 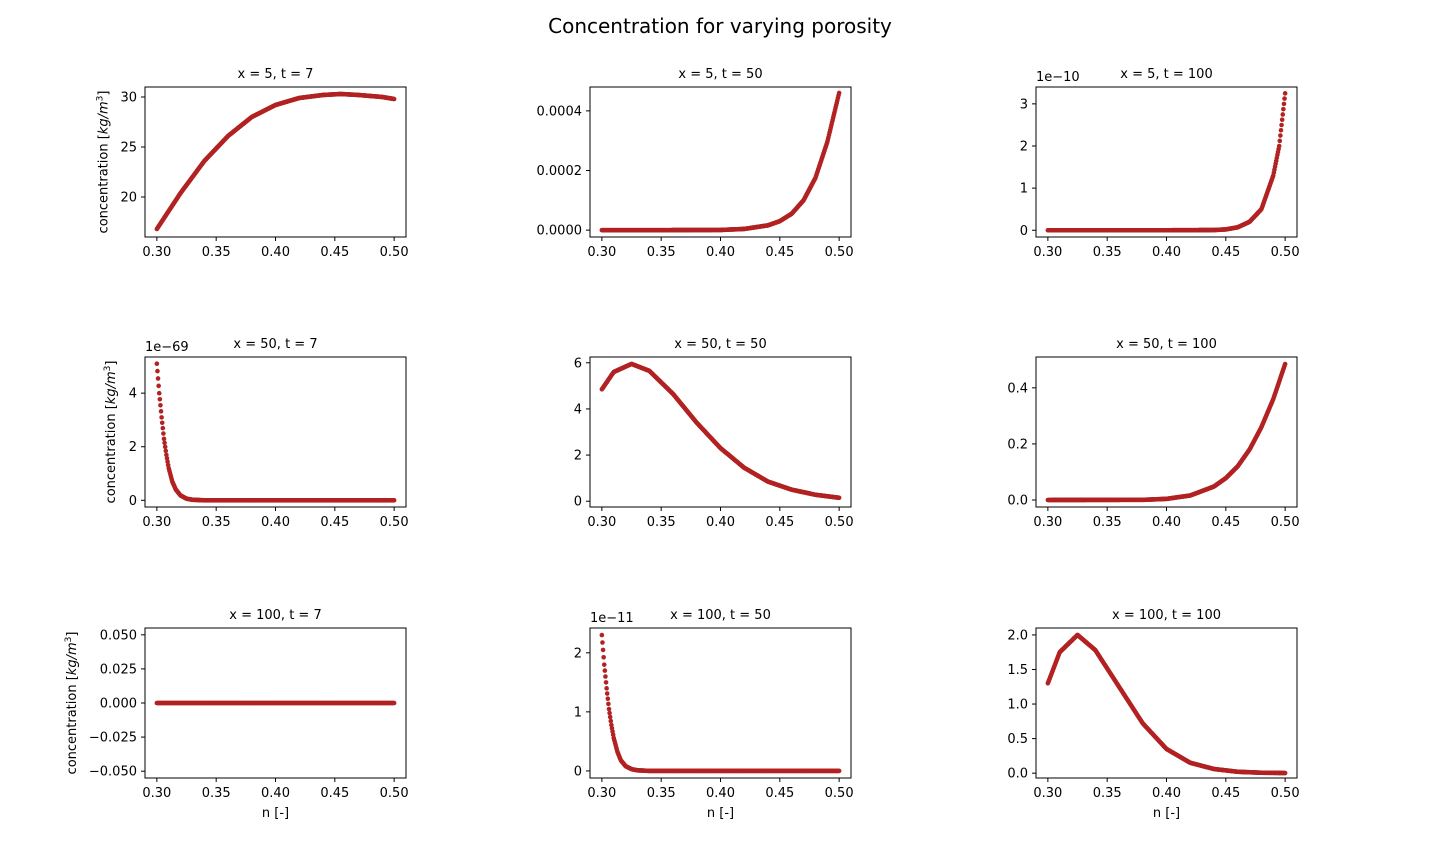 What do you see at coordinates (1017, 774) in the screenshot?
I see `y-tick-label: 0.0` at bounding box center [1017, 774].